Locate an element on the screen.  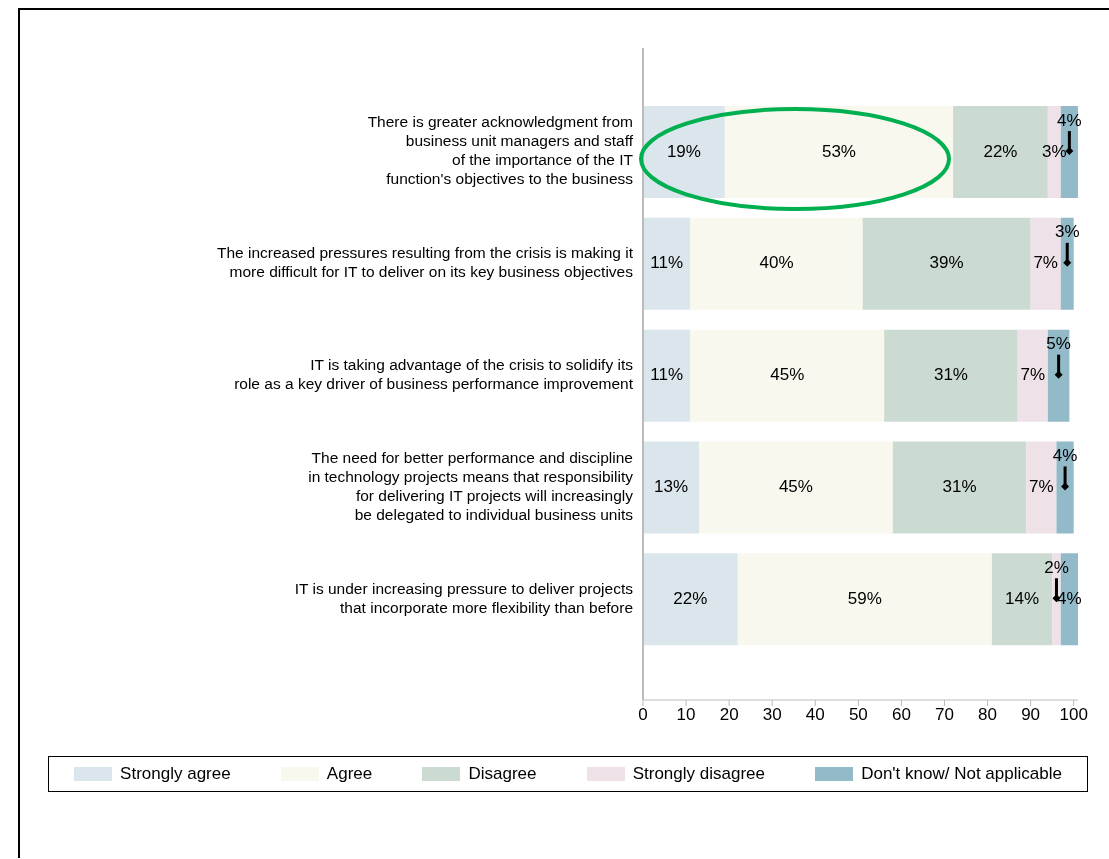
legend-label: Don't know/ Not applicable is located at coordinates (961, 774).